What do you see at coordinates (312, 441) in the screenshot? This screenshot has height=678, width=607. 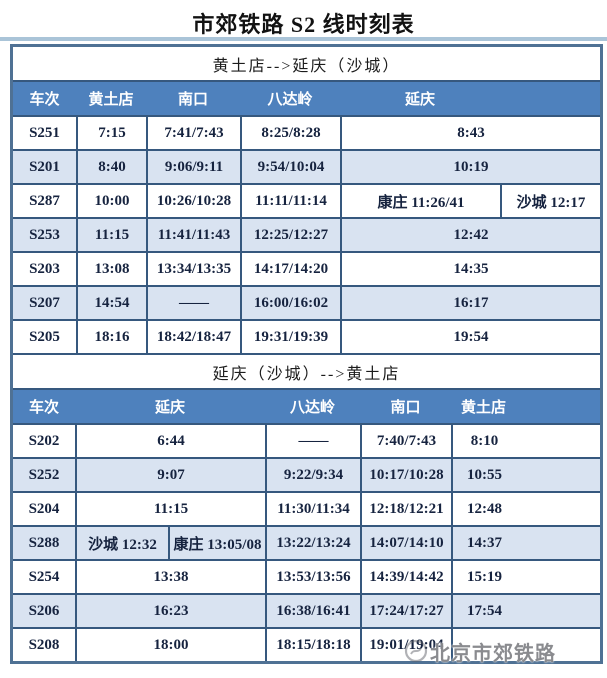 I see `cell-badaling: ——` at bounding box center [312, 441].